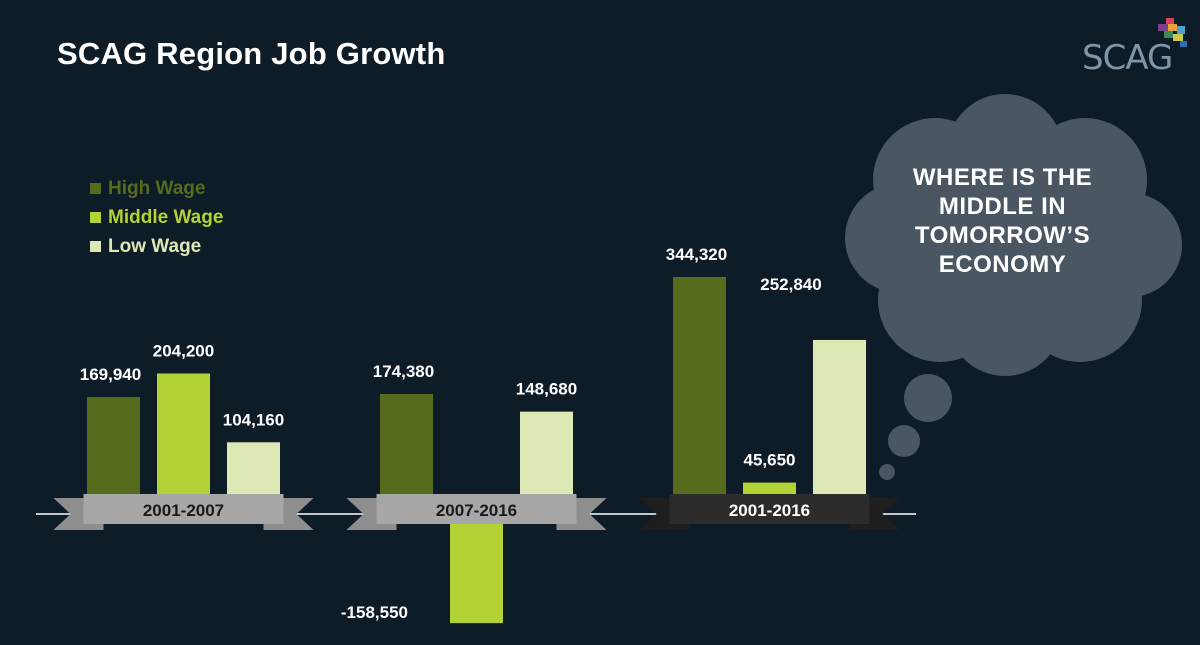 The height and width of the screenshot is (645, 1200). I want to click on category-ribbon: 2007-2016, so click(476, 512).